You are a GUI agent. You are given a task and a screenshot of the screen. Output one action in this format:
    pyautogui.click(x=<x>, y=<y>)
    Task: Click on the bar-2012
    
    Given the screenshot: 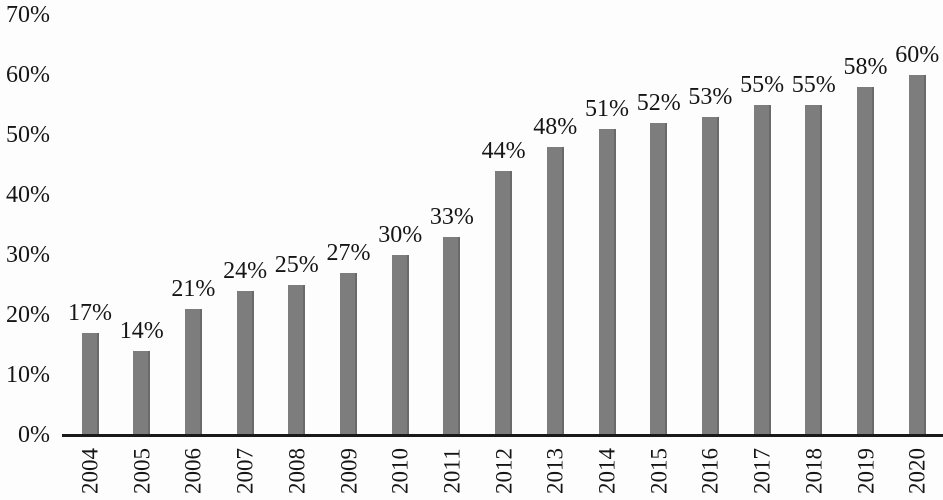 What is the action you would take?
    pyautogui.click(x=504, y=303)
    